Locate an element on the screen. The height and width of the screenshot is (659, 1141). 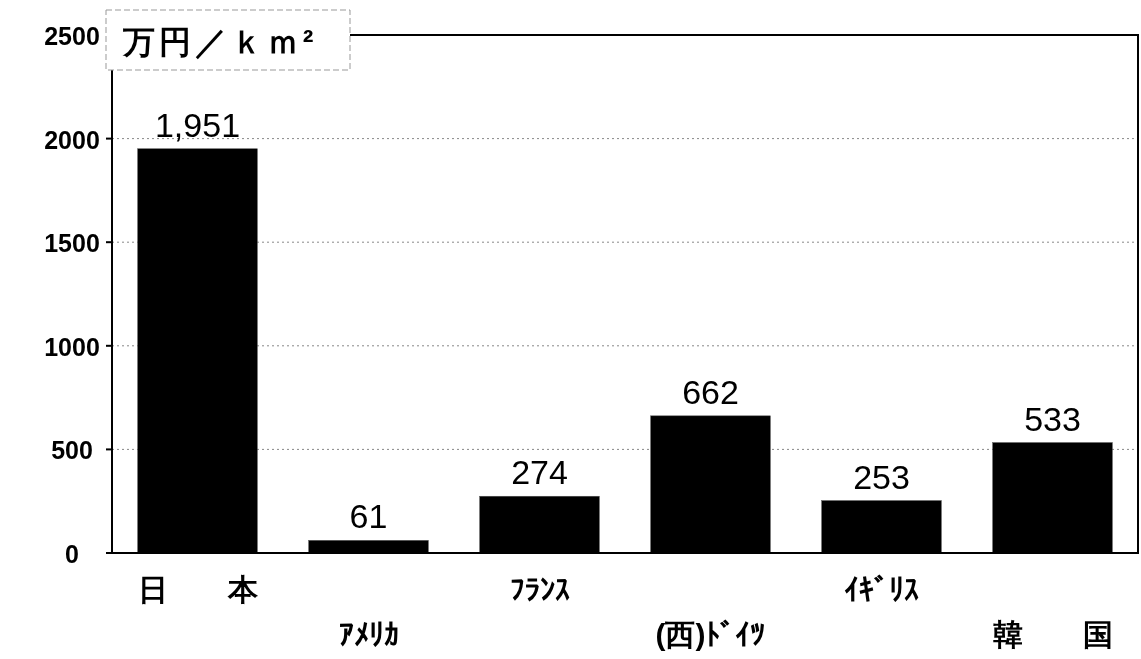
x-tick-label: ｱﾒﾘｶ is located at coordinates (368, 634).